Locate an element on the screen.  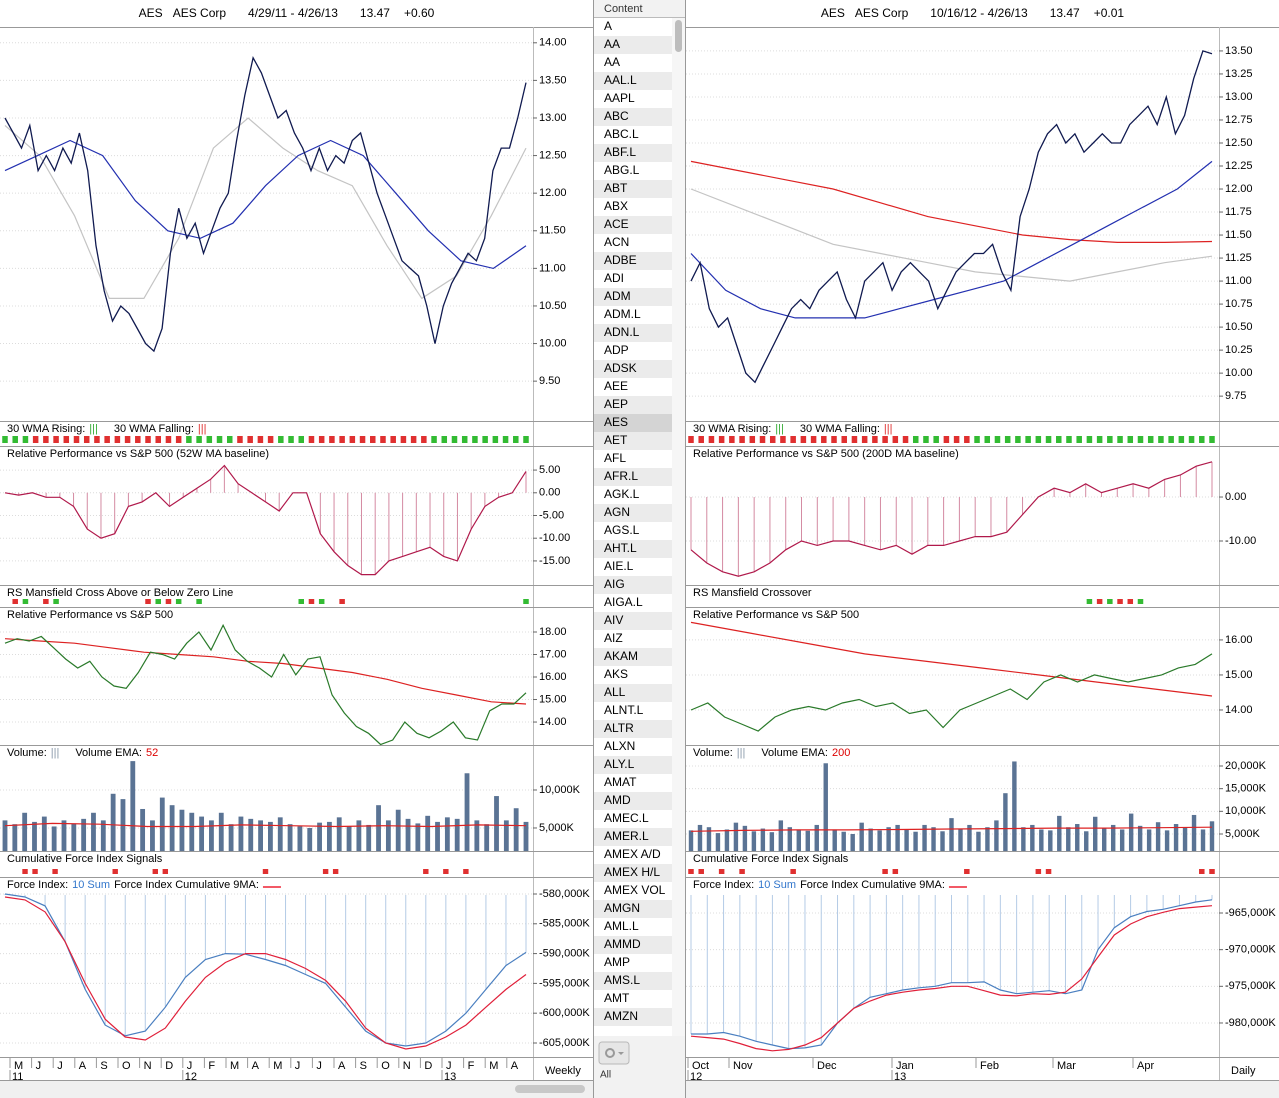
list-item: AMEX A/D is located at coordinates (632, 854).